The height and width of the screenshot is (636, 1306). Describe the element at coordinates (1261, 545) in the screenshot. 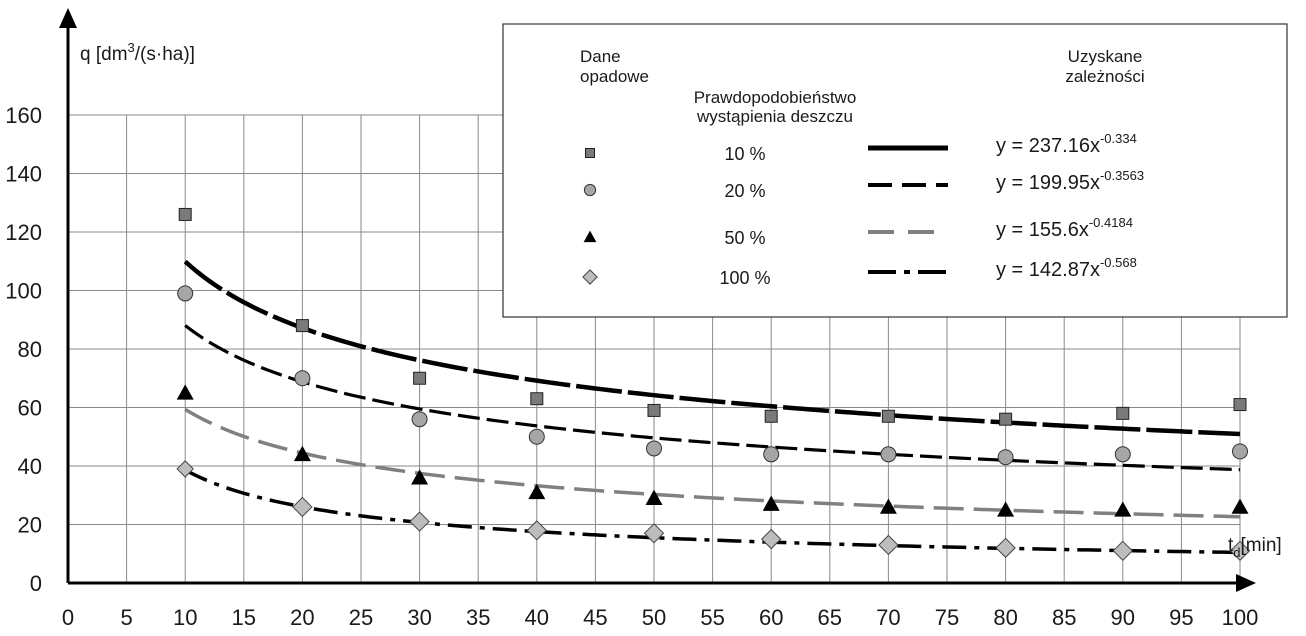

I see `x-axis-label-rest: [min]` at that location.